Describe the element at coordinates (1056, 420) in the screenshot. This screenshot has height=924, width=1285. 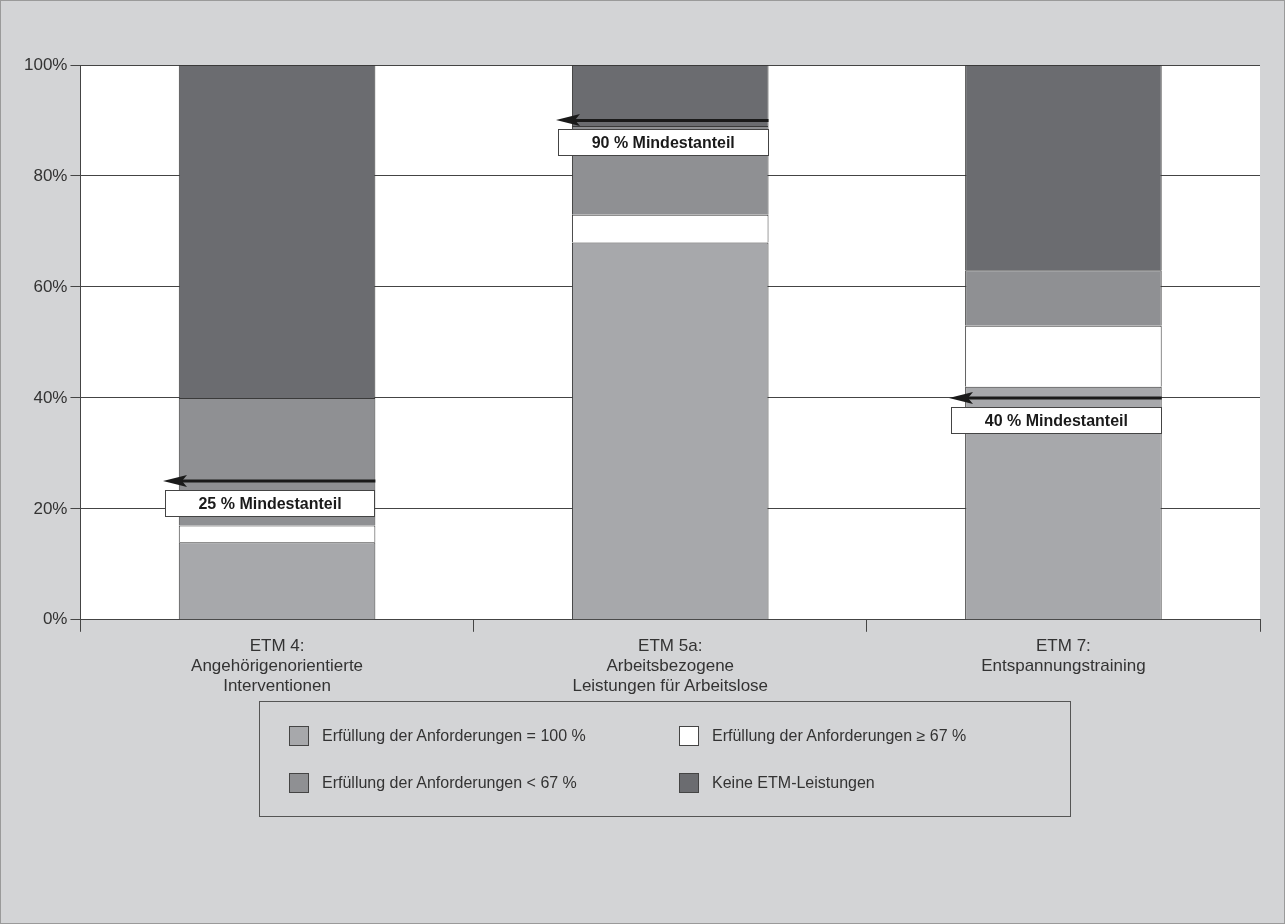
I see `label-box: 40 % Mindestanteil` at that location.